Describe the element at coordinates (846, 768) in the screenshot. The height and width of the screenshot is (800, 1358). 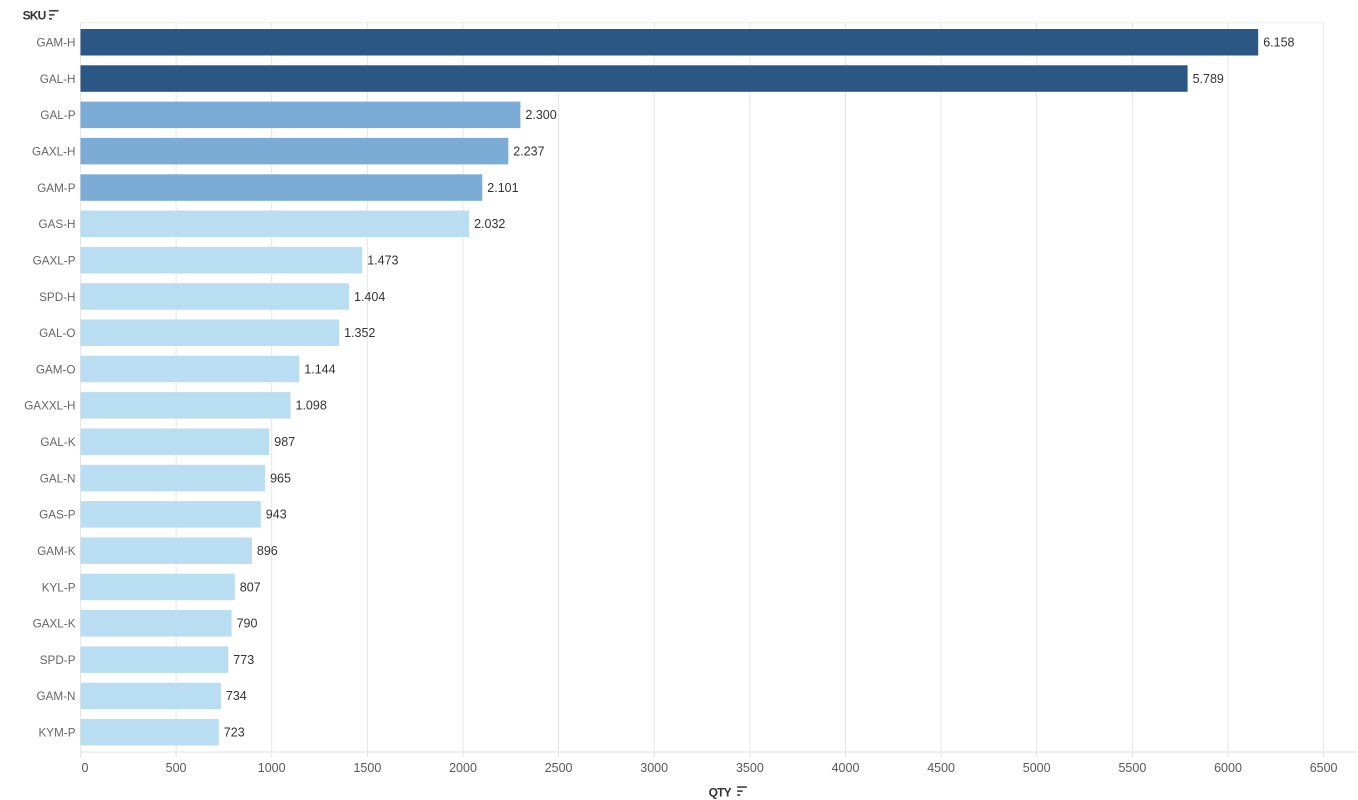
I see `svg-text: 4000` at that location.